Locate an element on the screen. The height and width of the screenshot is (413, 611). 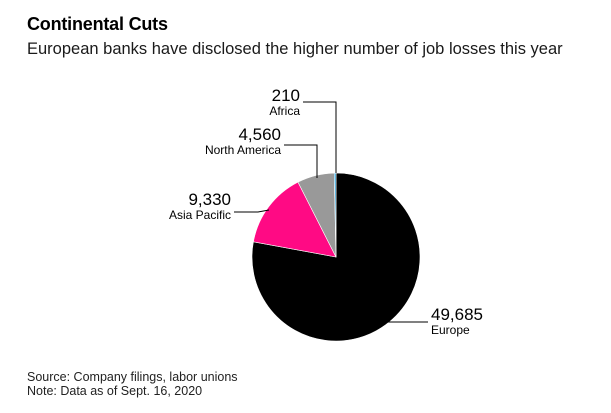
data-label-north-america-value: 4,560 is located at coordinates (259, 134).